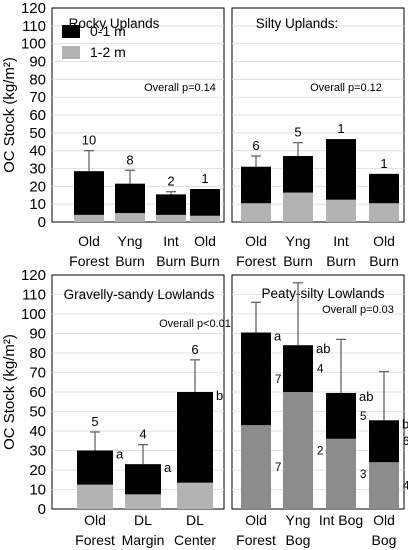  What do you see at coordinates (195, 540) in the screenshot?
I see `category-label: Center` at bounding box center [195, 540].